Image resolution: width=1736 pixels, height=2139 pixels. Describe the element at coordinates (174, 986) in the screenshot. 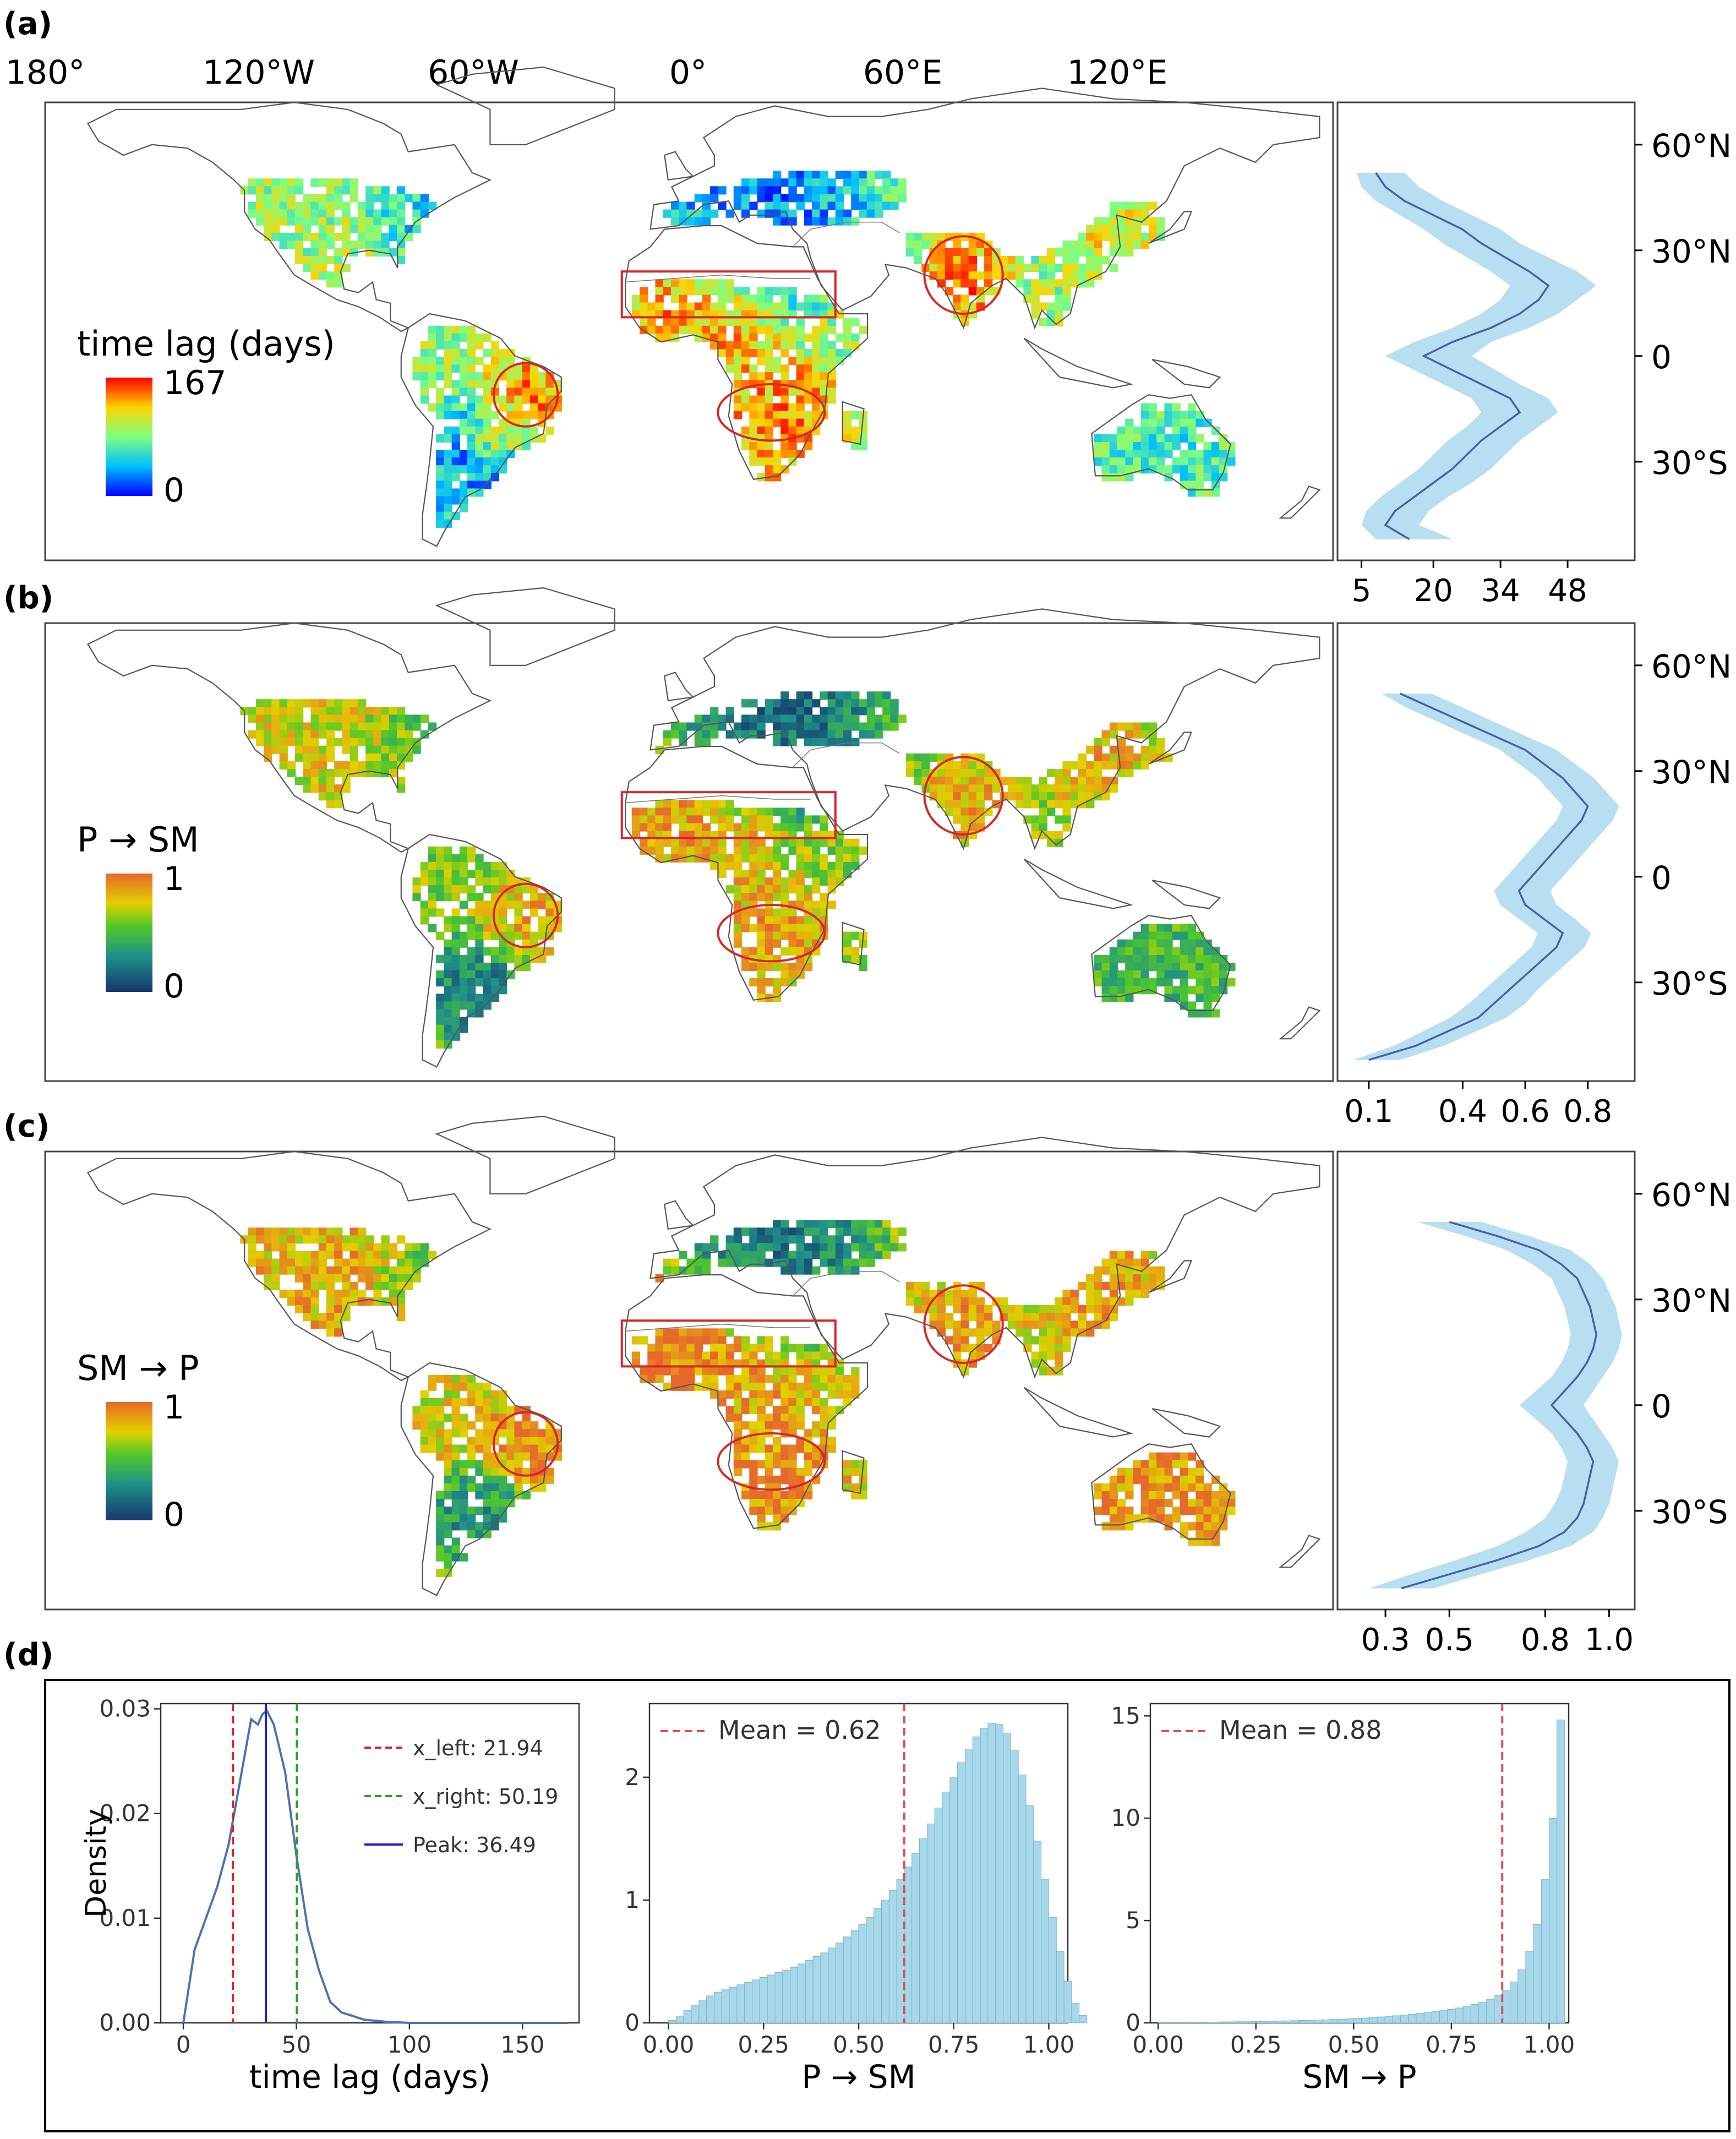

I see `colorbar-min-label: 0` at that location.